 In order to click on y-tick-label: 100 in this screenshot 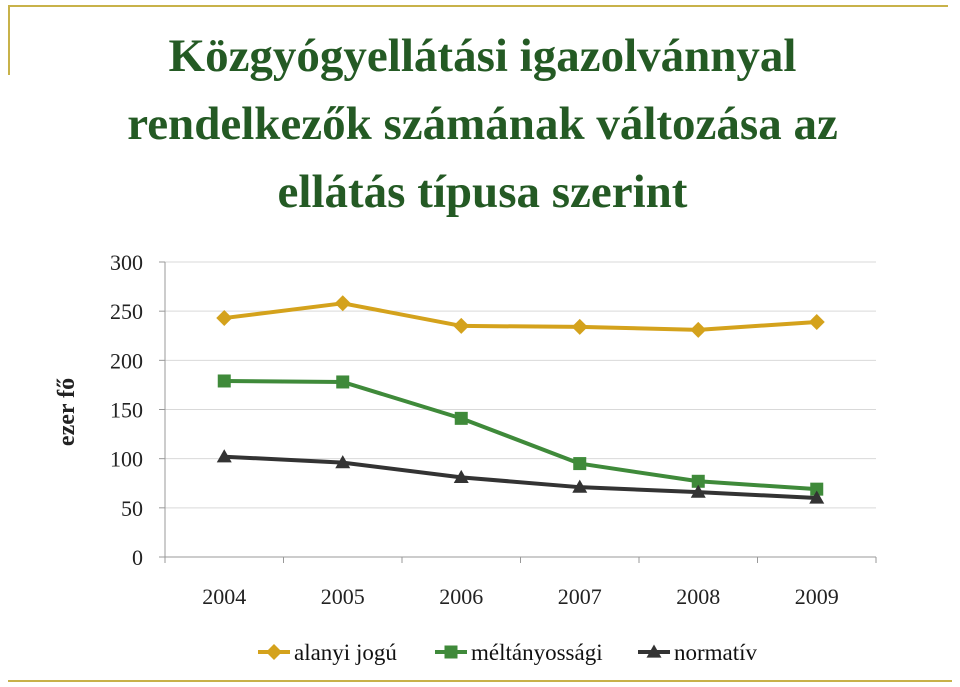, I will do `click(126, 459)`.